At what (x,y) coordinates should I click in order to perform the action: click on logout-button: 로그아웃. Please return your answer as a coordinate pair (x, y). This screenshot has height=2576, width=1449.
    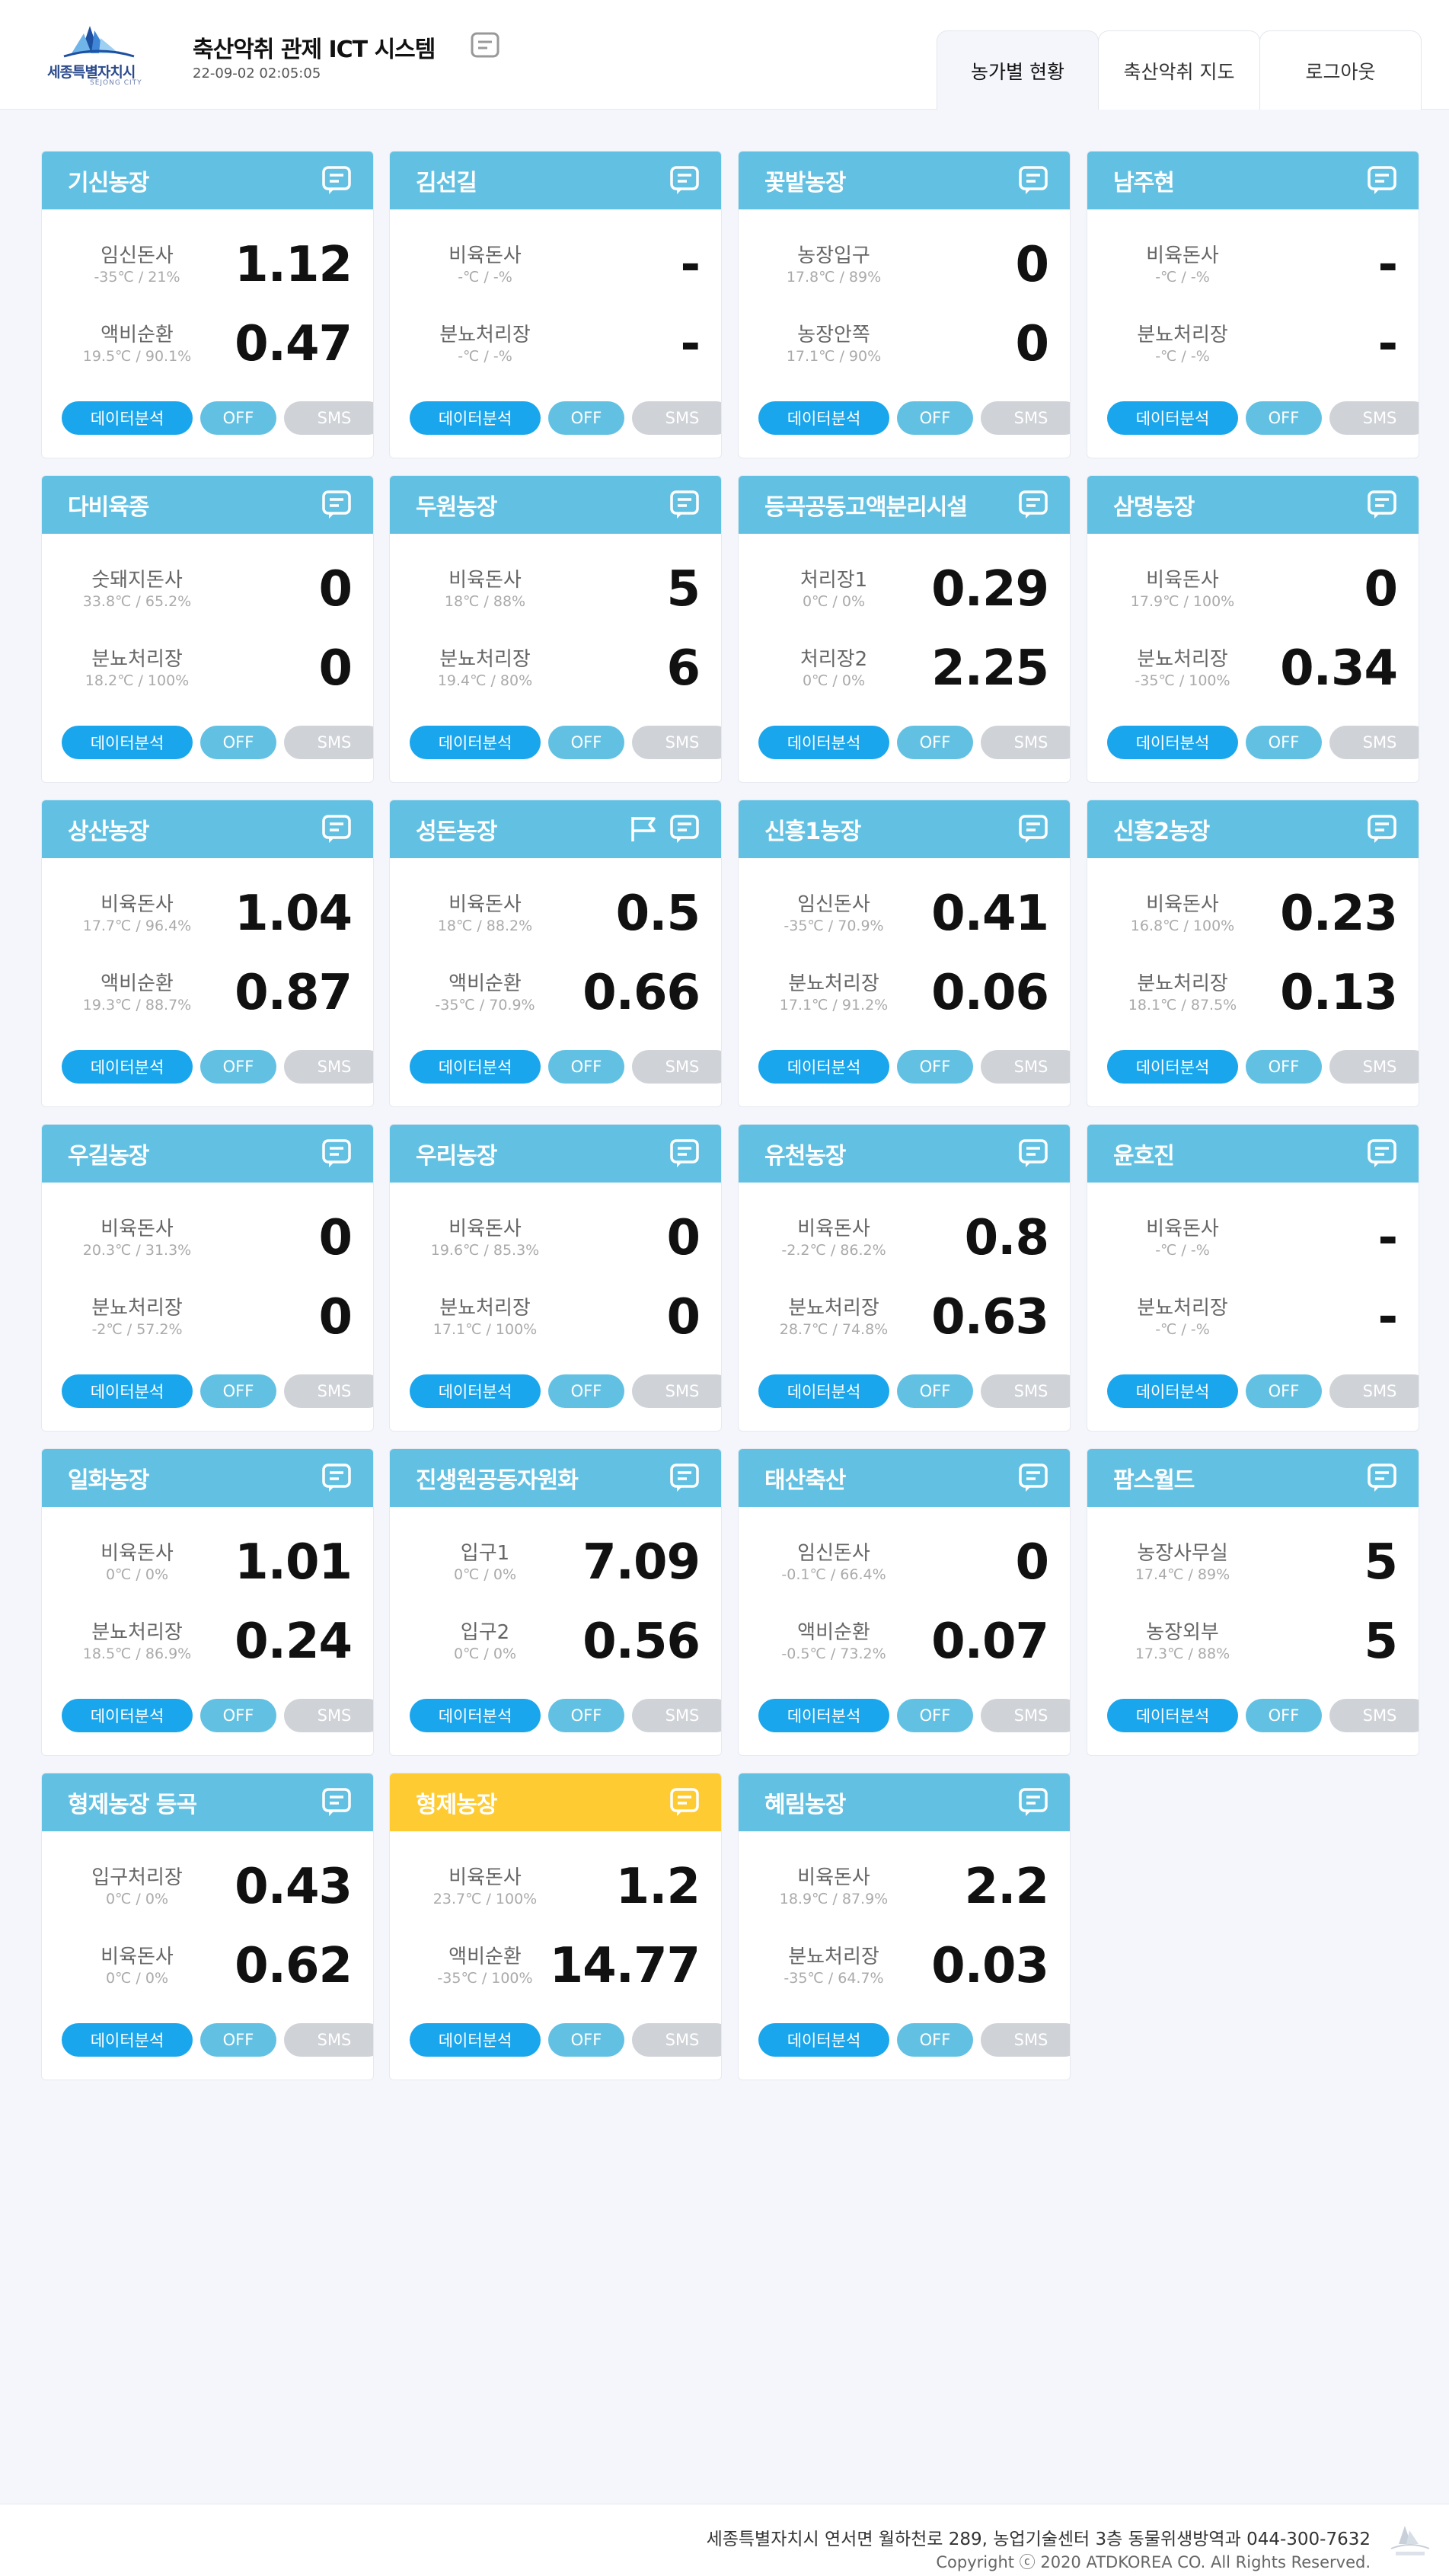
    Looking at the image, I should click on (1340, 70).